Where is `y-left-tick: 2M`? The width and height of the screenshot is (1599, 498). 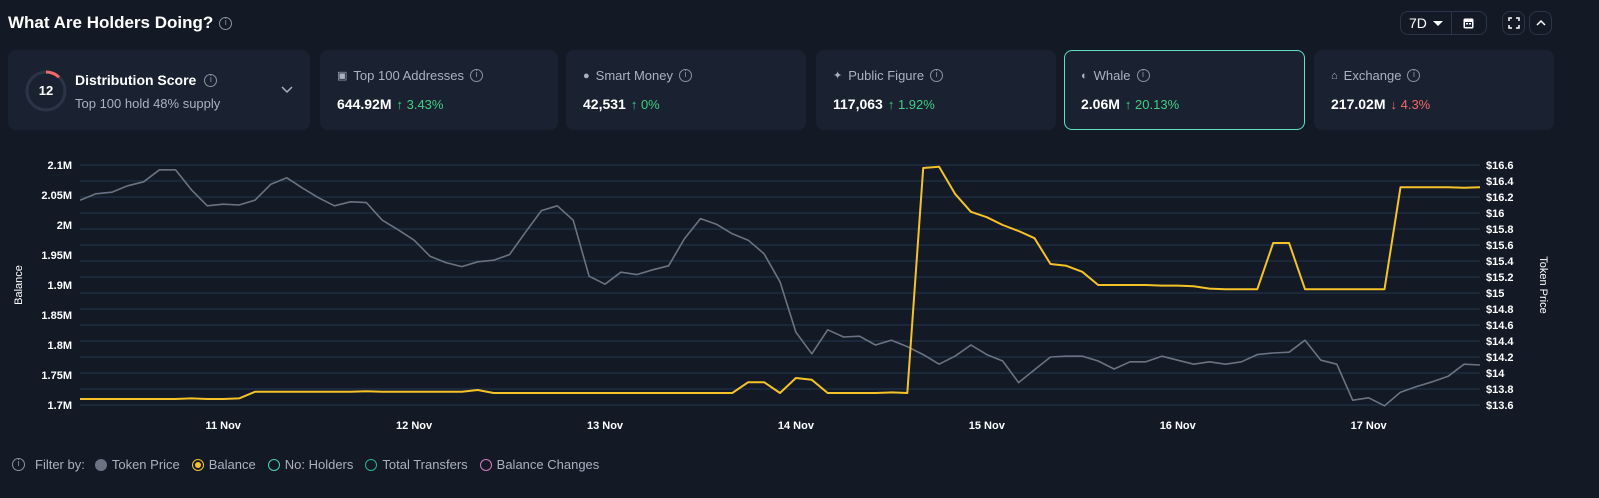
y-left-tick: 2M is located at coordinates (64, 226).